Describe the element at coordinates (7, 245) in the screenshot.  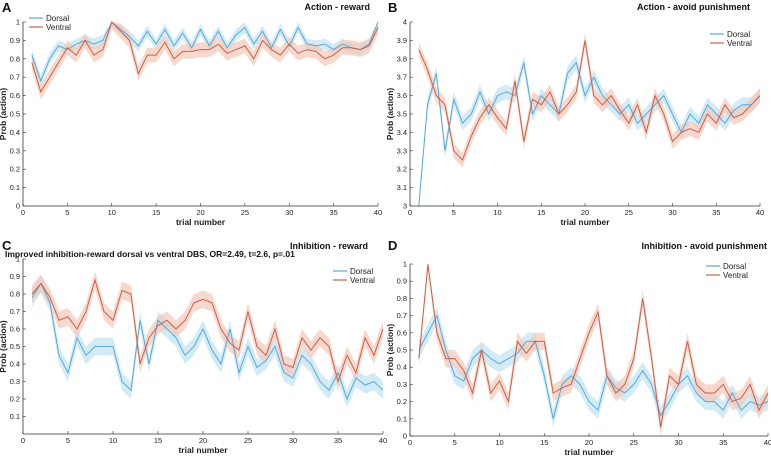
I see `panel-label: C` at that location.